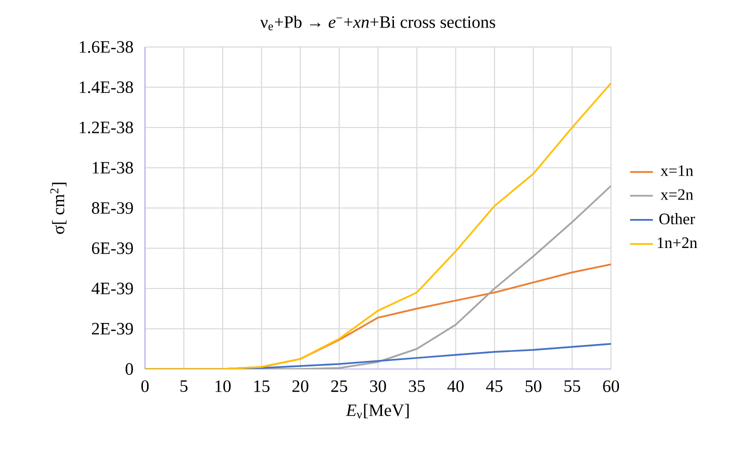  I want to click on x-tick-label: 25, so click(339, 386).